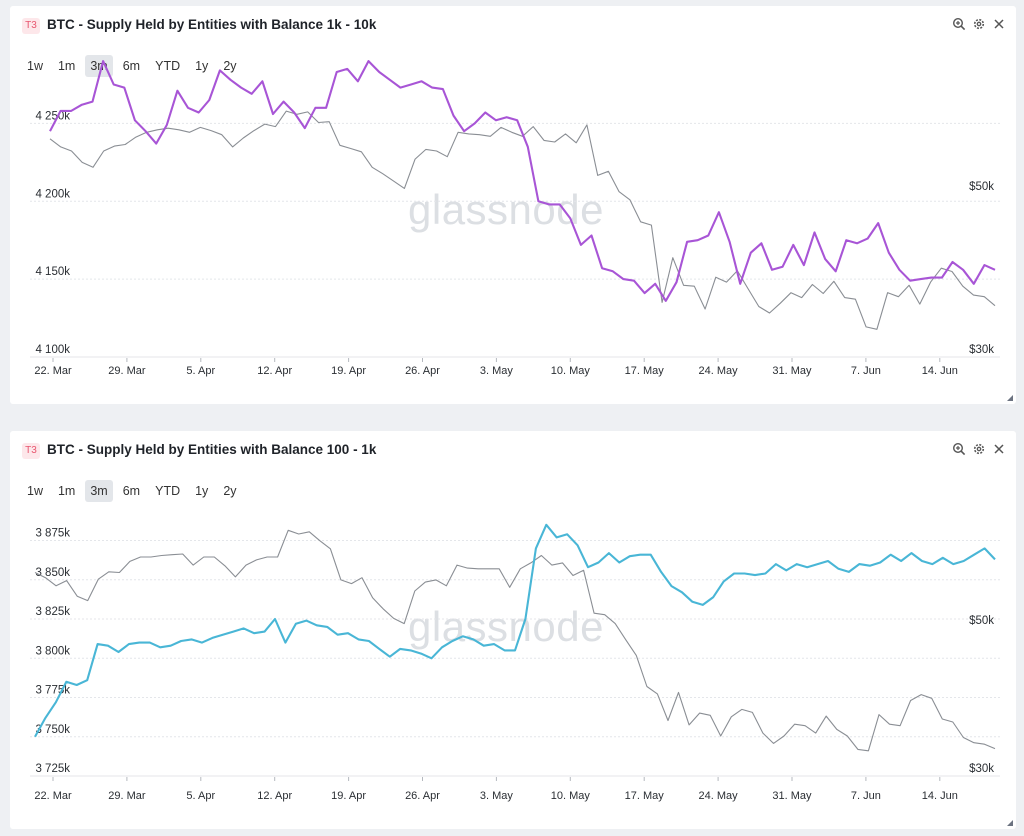  I want to click on y-left-tick-label: 4 150k, so click(52, 272).